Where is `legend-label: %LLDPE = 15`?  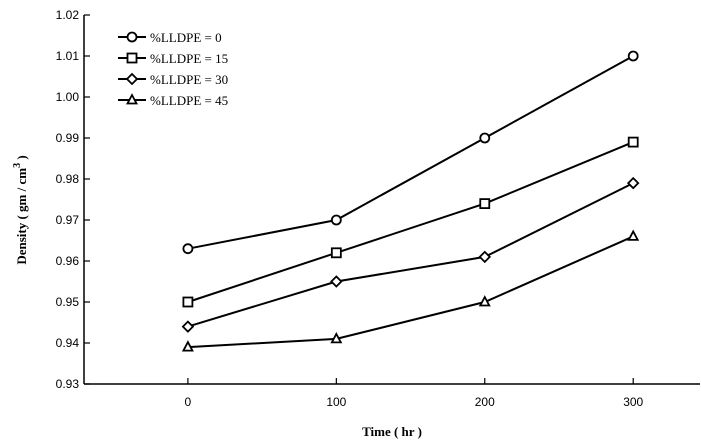 legend-label: %LLDPE = 15 is located at coordinates (189, 58).